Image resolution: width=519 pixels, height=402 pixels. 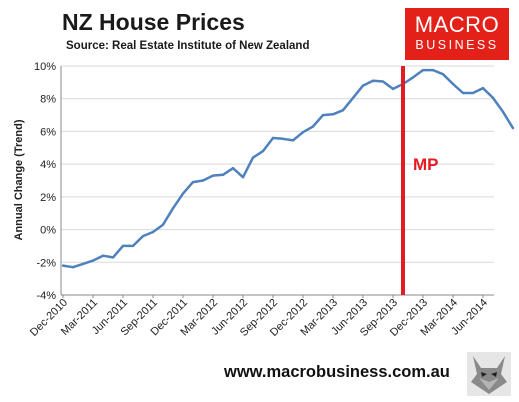 What do you see at coordinates (337, 372) in the screenshot?
I see `footer-url: www.macrobusiness.com.au` at bounding box center [337, 372].